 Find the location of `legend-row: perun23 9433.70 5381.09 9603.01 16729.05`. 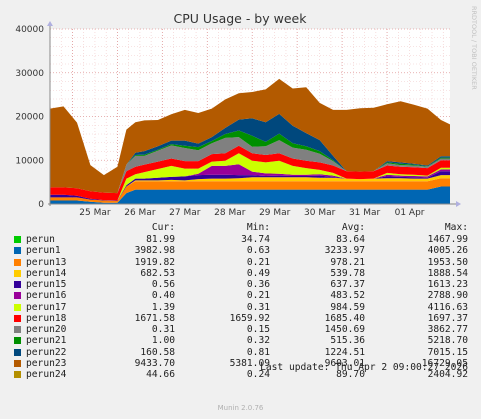

legend-row: perun23 9433.70 5381.09 9603.01 16729.05 is located at coordinates (240, 363).